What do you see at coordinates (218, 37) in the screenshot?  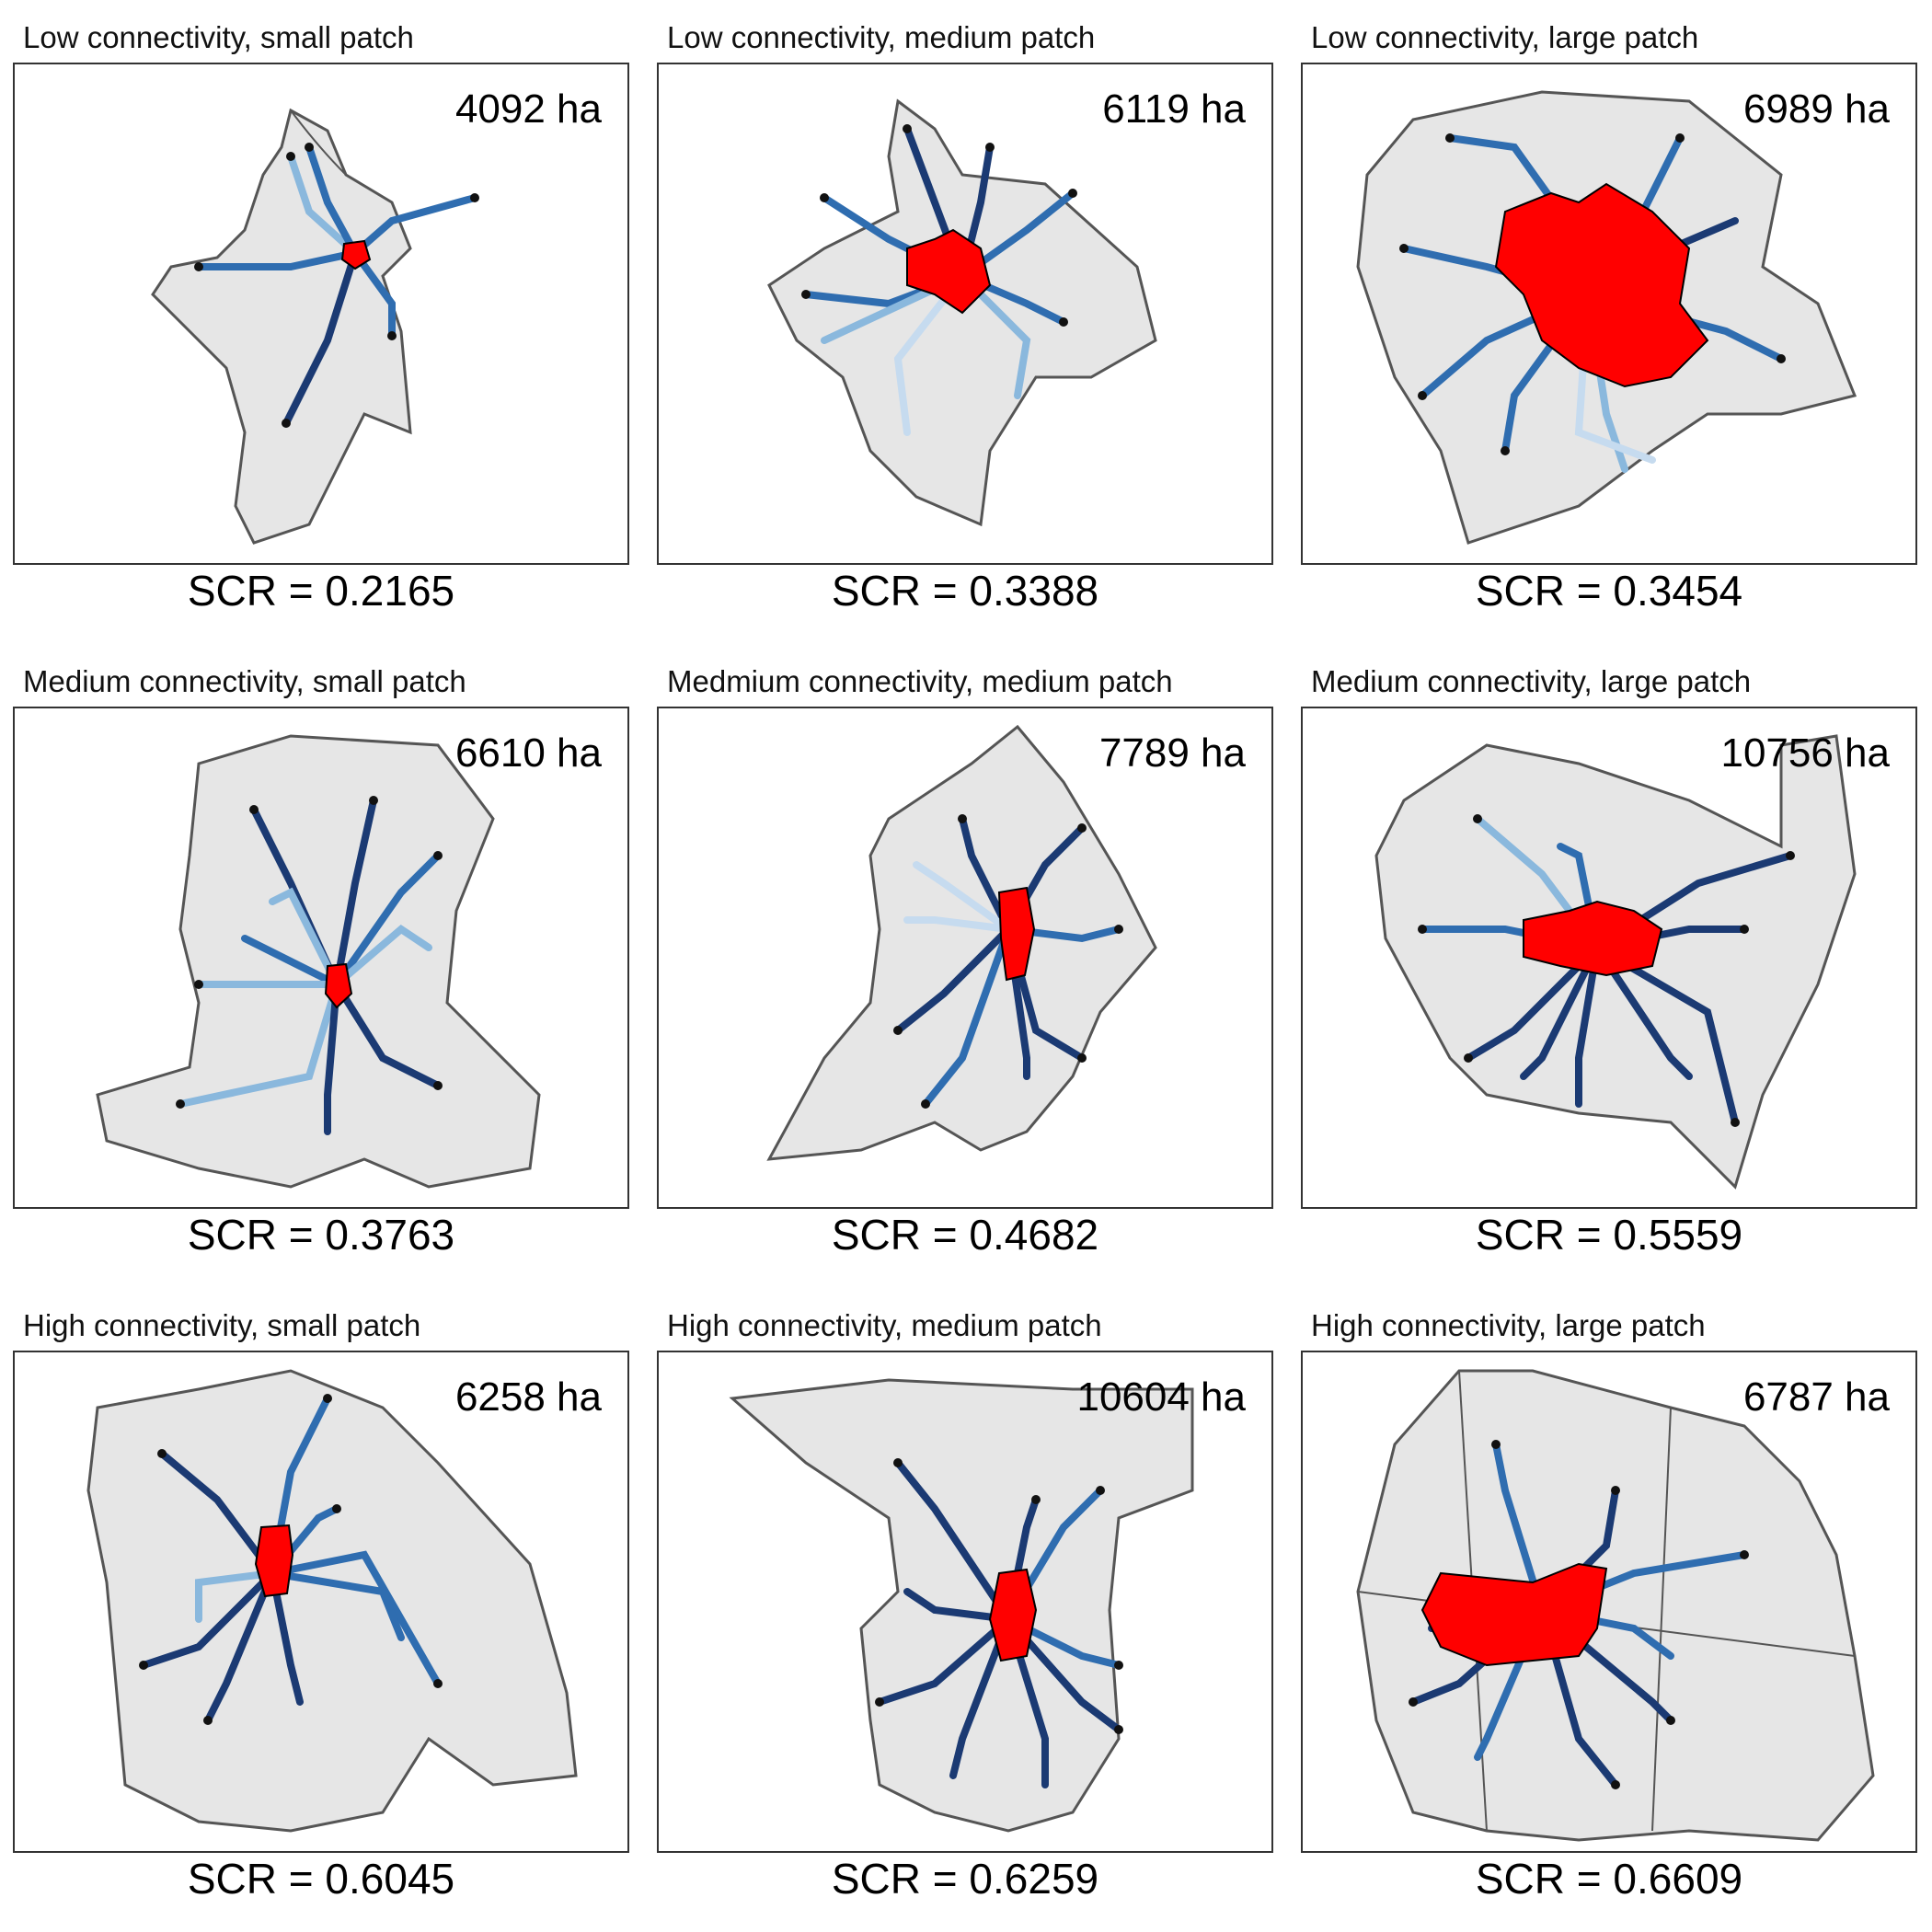 I see `panel-title: Low connectivity, small patch` at bounding box center [218, 37].